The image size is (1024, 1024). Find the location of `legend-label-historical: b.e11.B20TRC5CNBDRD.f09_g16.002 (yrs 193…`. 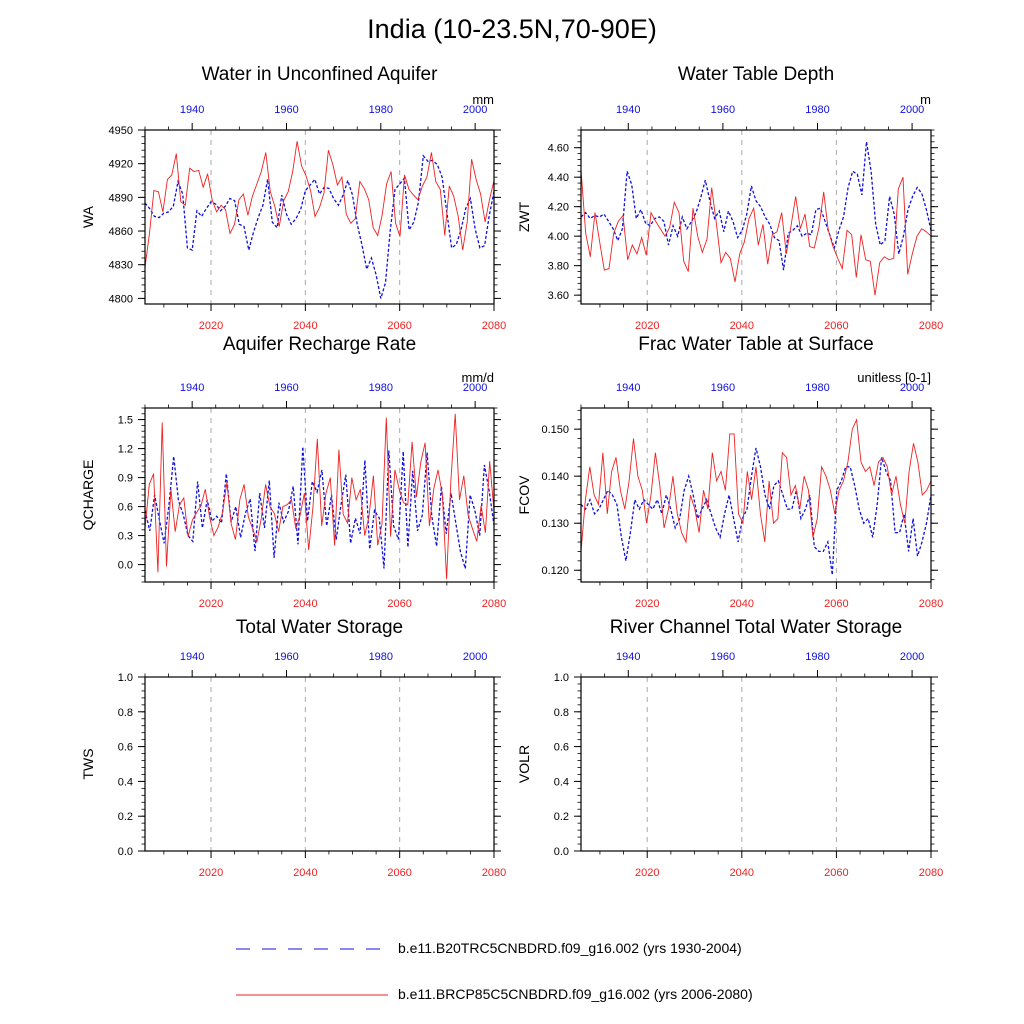

legend-label-historical: b.e11.B20TRC5CNBDRD.f09_g16.002 (yrs 193… is located at coordinates (570, 948).